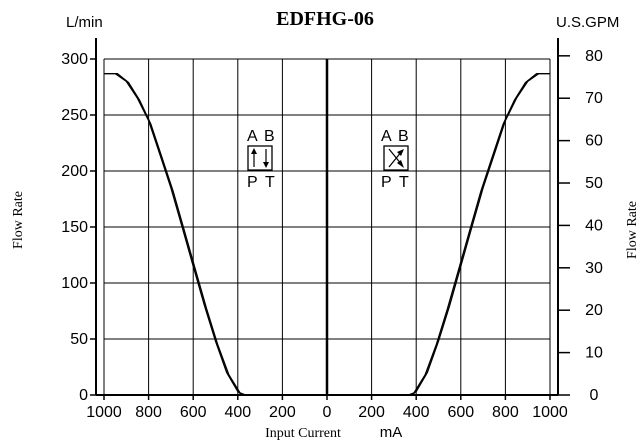 The width and height of the screenshot is (642, 443). What do you see at coordinates (403, 136) in the screenshot?
I see `symbol-right-b: B` at bounding box center [403, 136].